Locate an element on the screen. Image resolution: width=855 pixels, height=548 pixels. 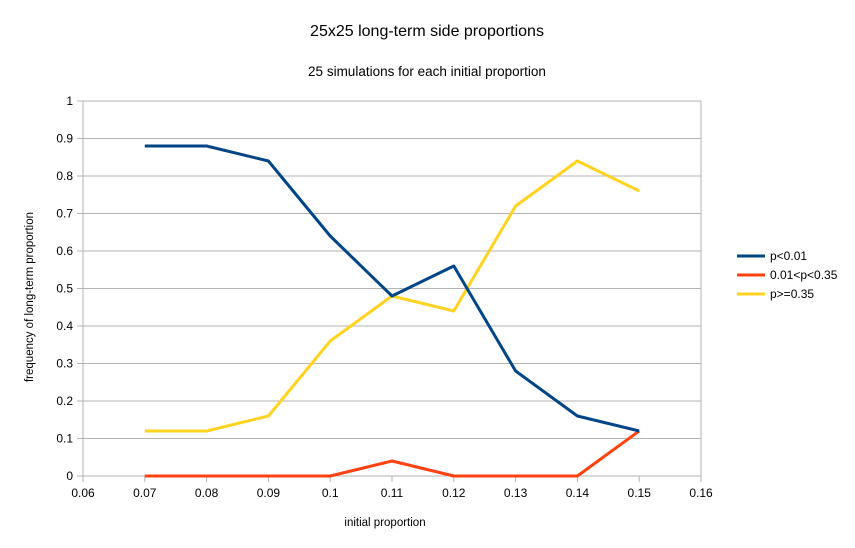
legend: p<0.01 0.01<p<0.35 p>=0.35 is located at coordinates (787, 275).